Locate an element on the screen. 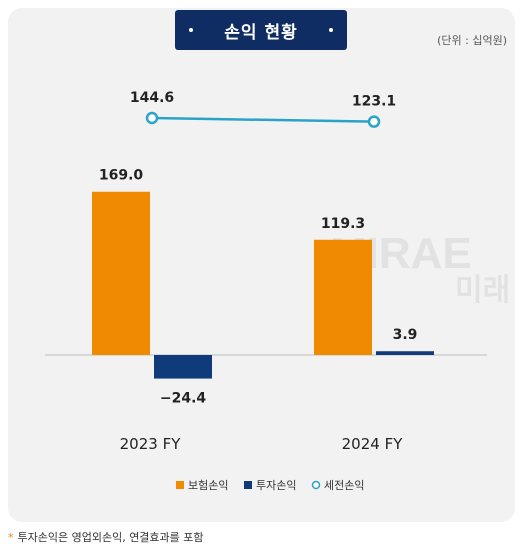 The width and height of the screenshot is (521, 560). x-tick-label: 2024 FY is located at coordinates (373, 444).